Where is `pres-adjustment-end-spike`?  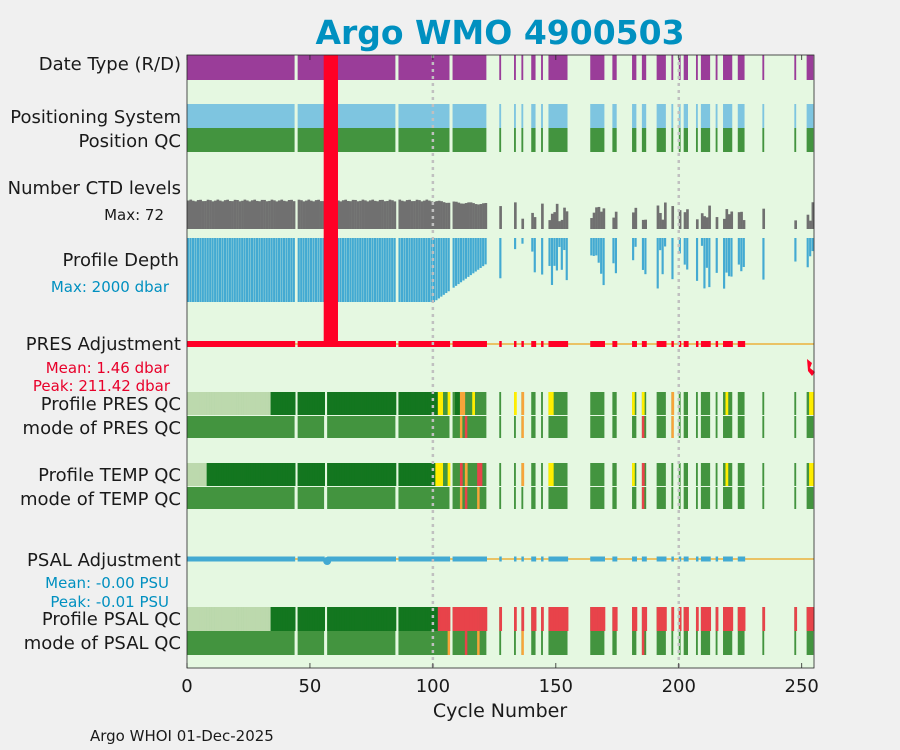
pres-adjustment-end-spike is located at coordinates (811, 367).